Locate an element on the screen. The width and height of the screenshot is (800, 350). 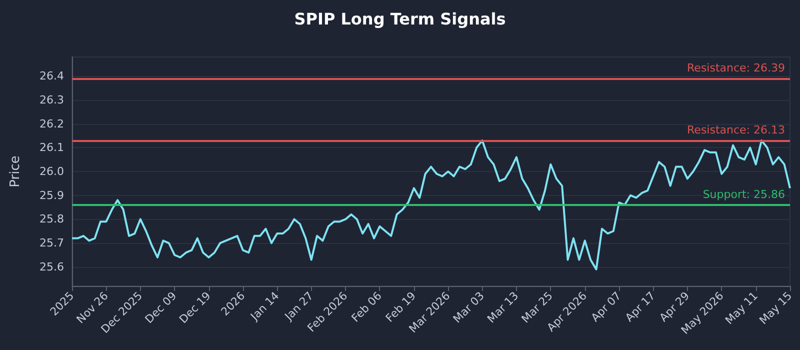
x-tick-label: Apr 07 is located at coordinates (606, 306).